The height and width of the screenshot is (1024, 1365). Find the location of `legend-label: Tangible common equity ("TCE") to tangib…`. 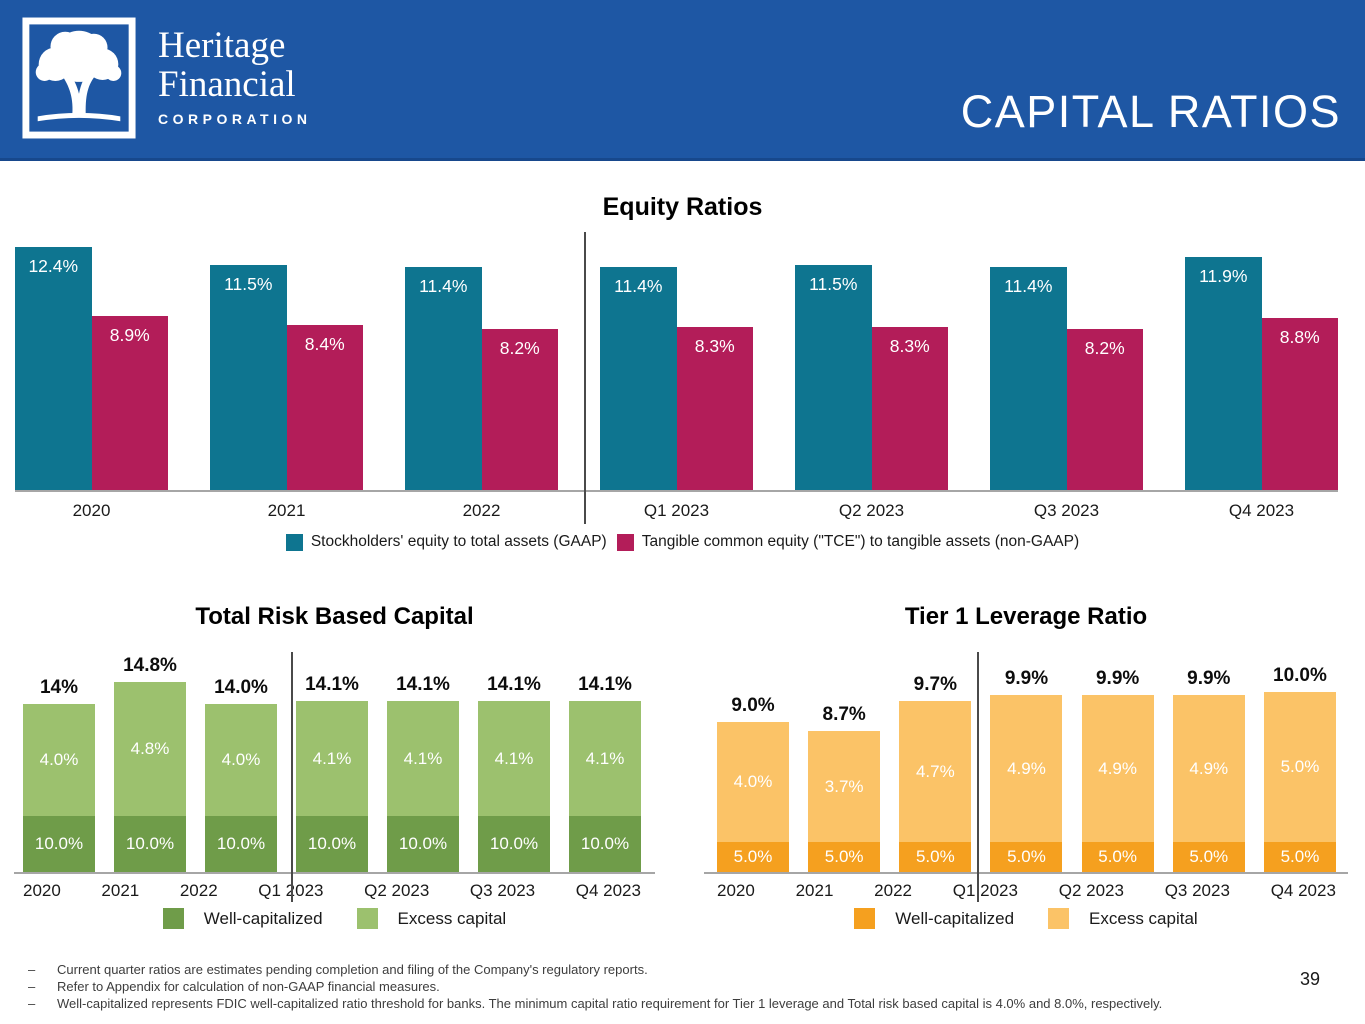

legend-label: Tangible common equity ("TCE") to tangib… is located at coordinates (860, 541).